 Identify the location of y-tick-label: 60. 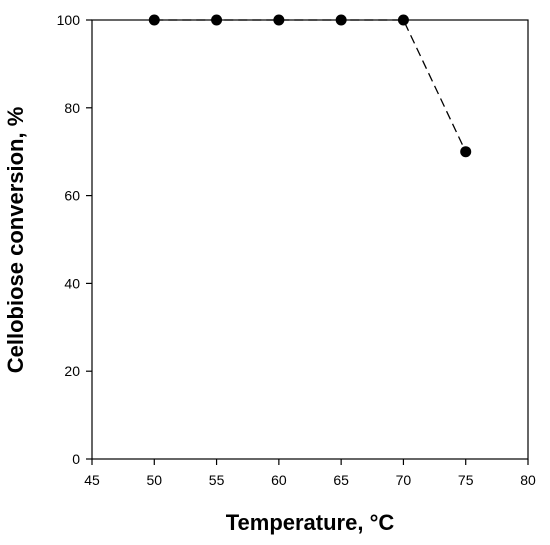
(72, 196).